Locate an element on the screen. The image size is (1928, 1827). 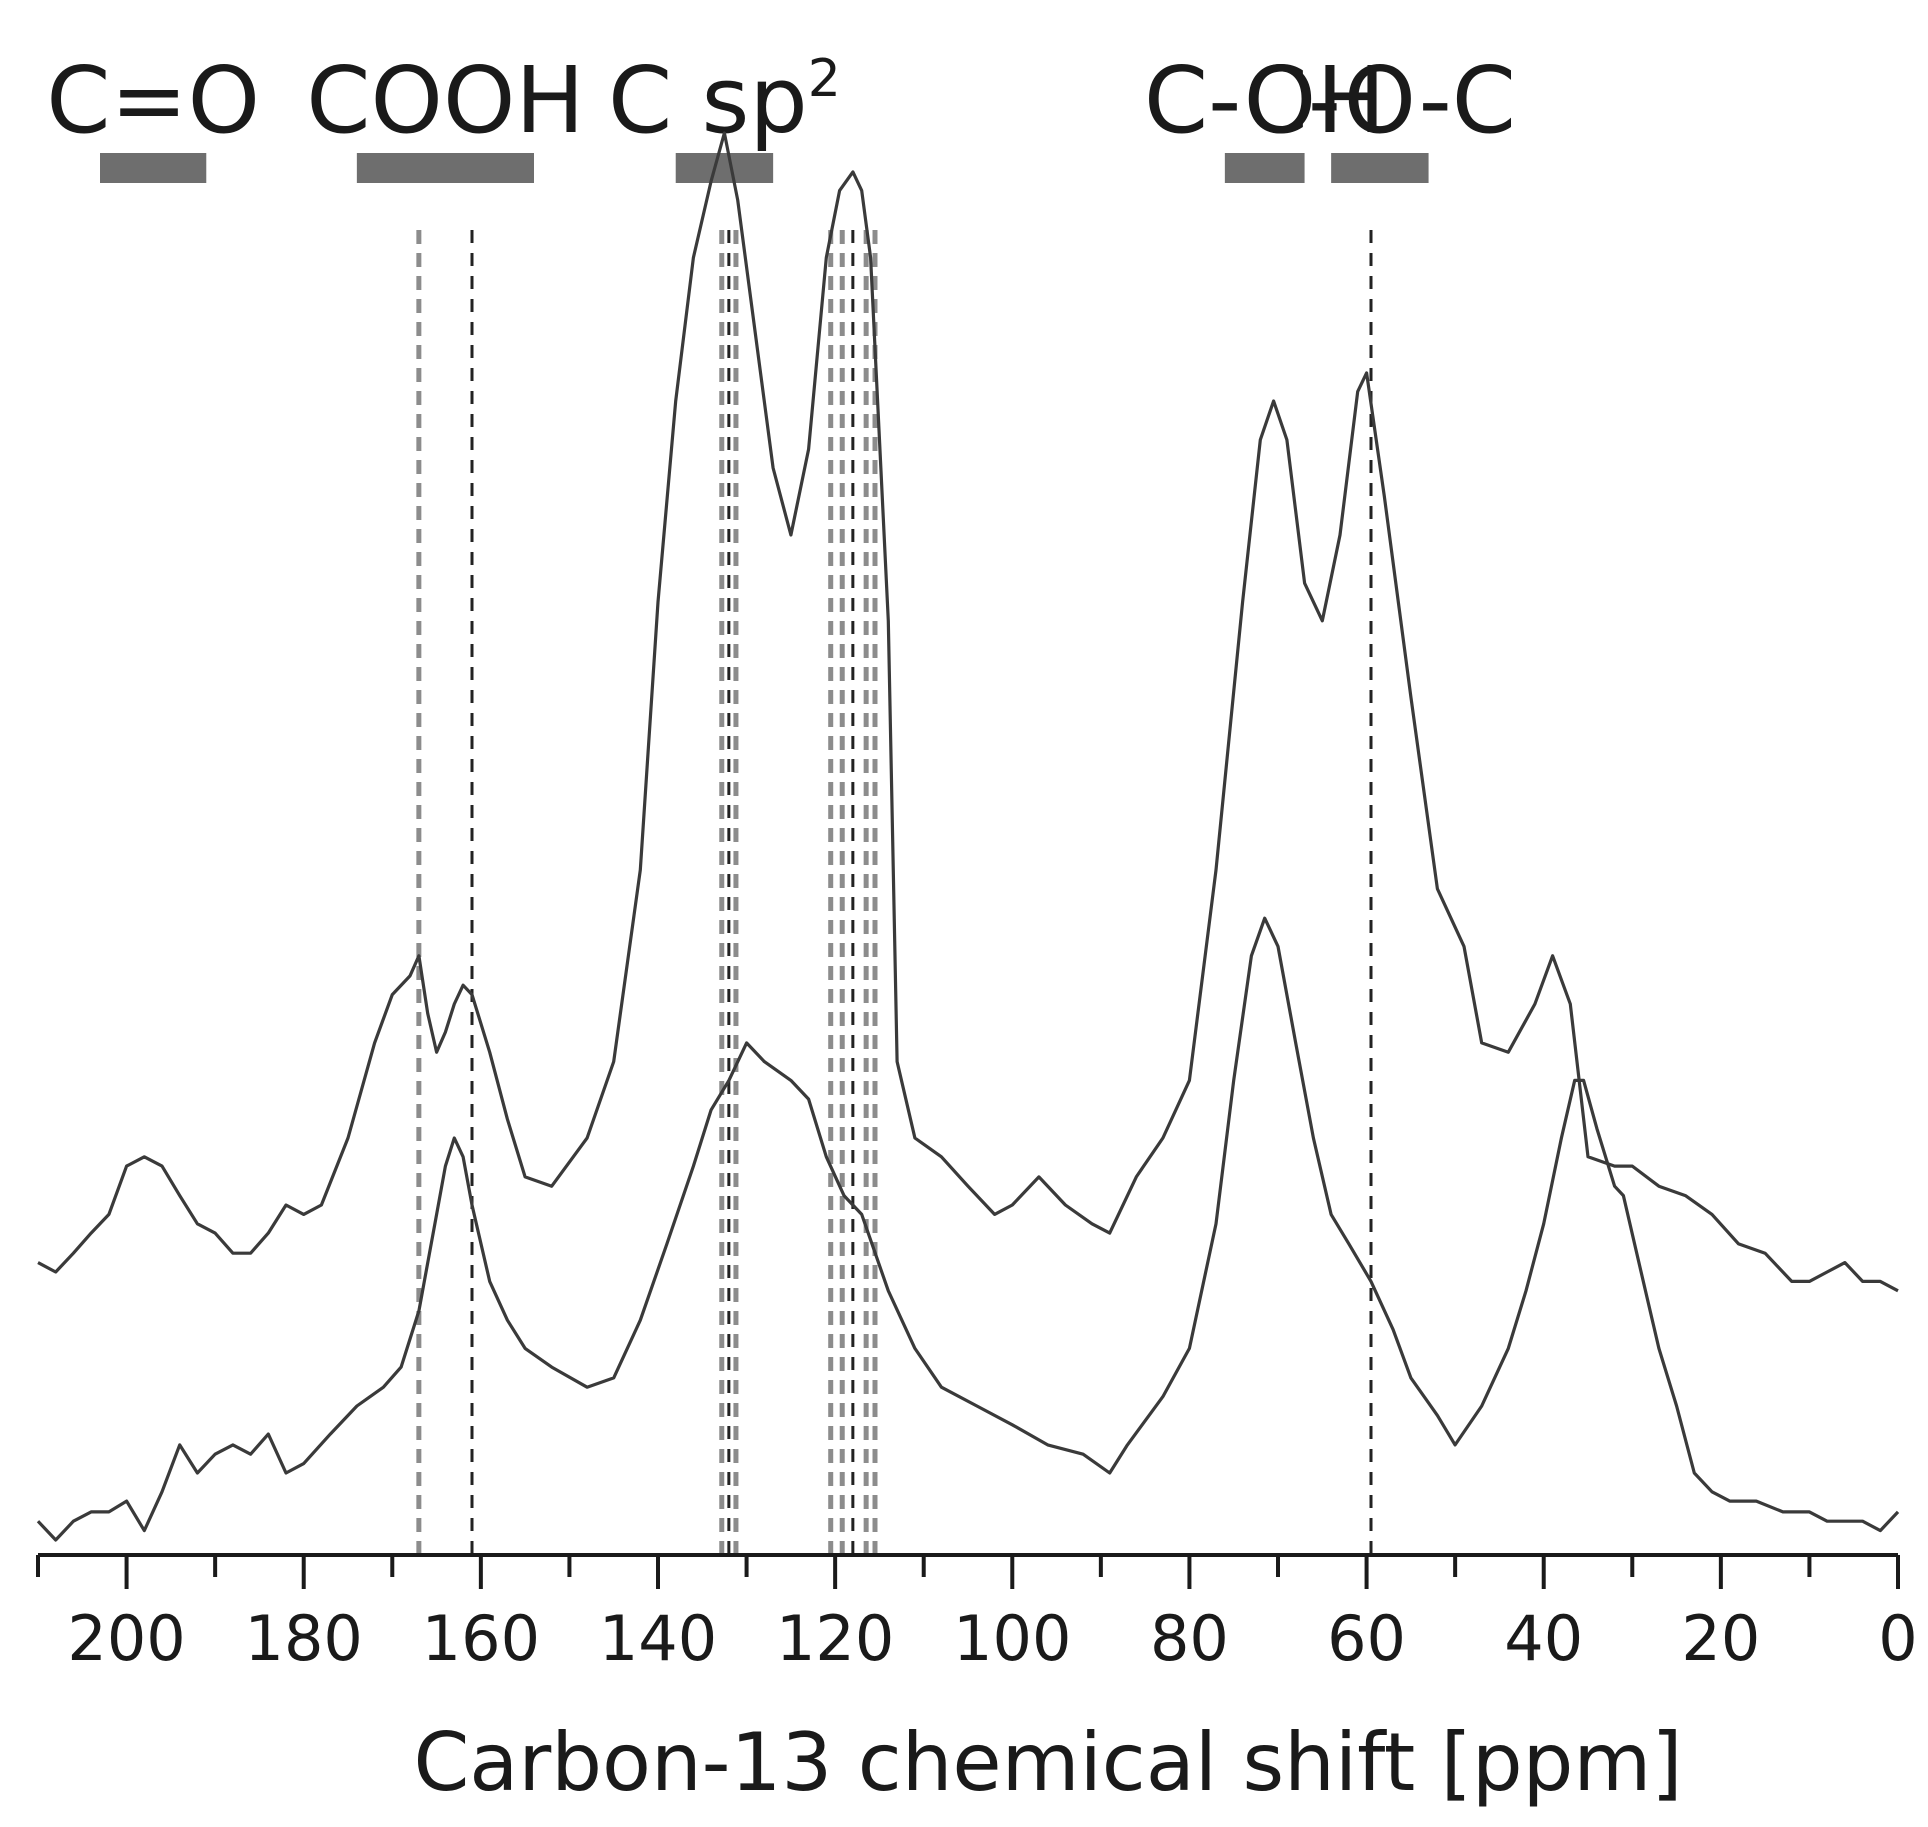
x-tick-label: 100 is located at coordinates (1012, 1638).